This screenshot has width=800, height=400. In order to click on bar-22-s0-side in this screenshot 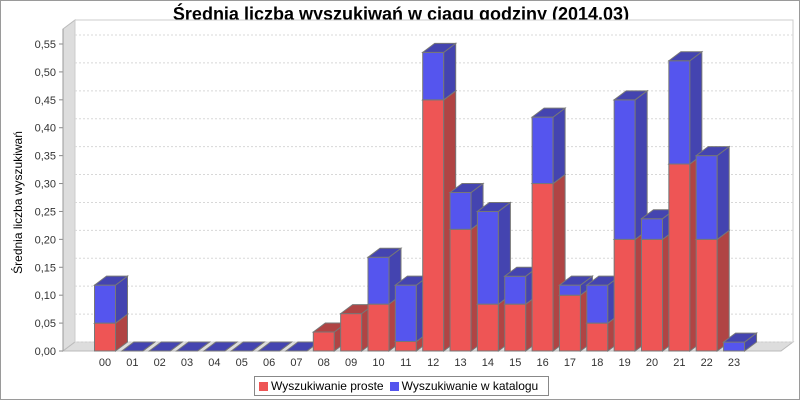, I will do `click(723, 290)`.